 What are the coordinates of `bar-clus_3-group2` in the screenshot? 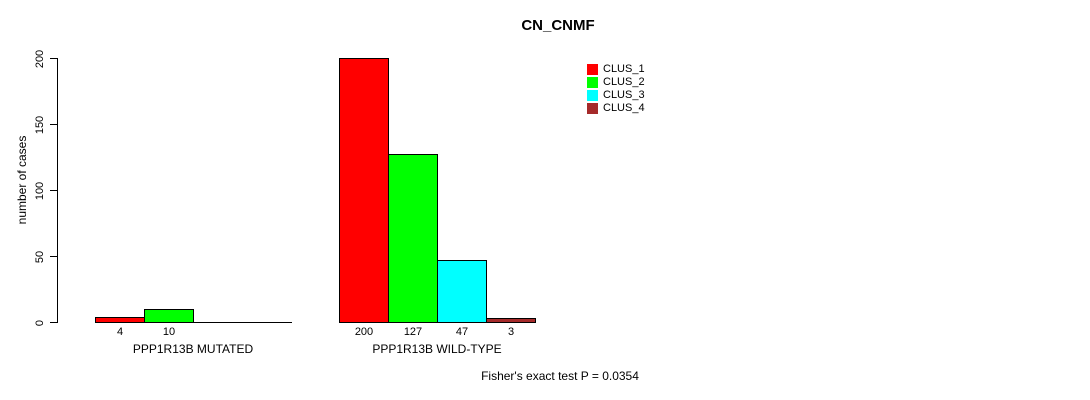 It's located at (462, 291).